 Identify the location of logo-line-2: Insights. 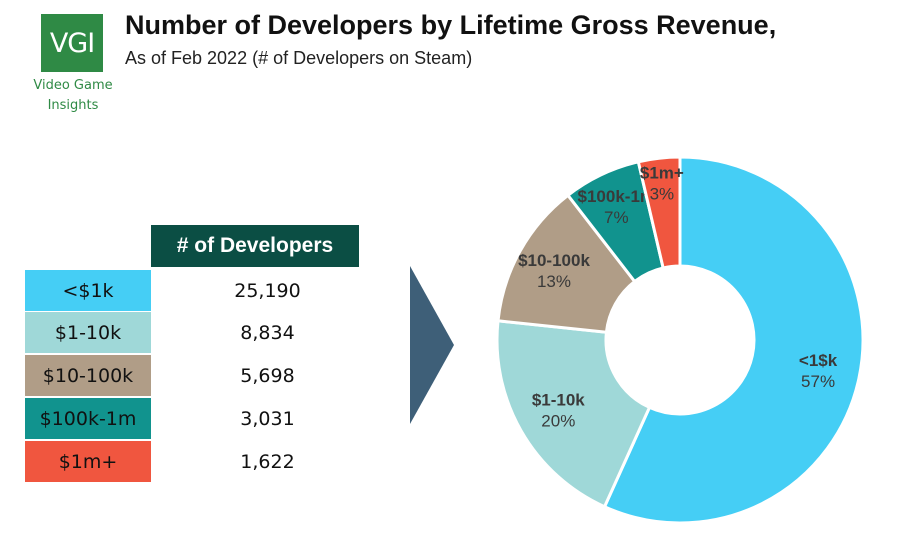
(73, 105).